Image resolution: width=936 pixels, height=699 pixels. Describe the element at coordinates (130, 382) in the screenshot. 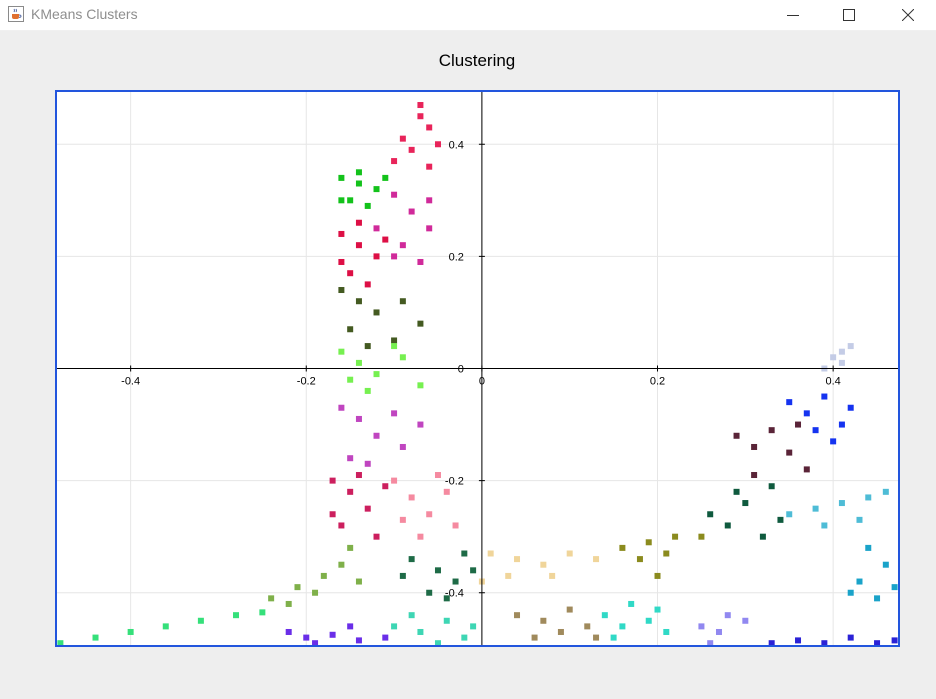

I see `x-tick-label: -0.4` at that location.